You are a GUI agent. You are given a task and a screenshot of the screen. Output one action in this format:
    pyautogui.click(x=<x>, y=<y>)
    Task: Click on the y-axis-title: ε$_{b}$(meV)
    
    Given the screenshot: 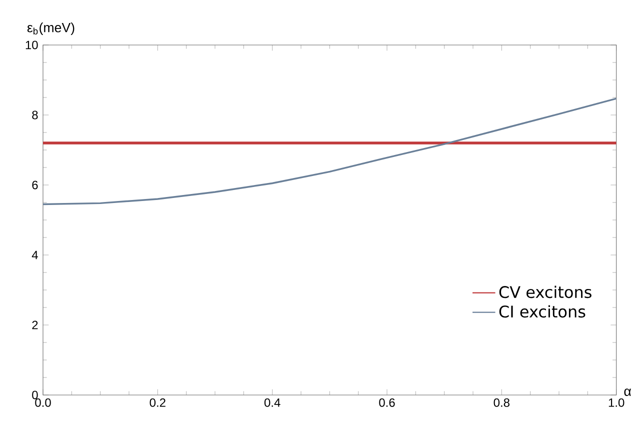 What is the action you would take?
    pyautogui.click(x=50, y=28)
    